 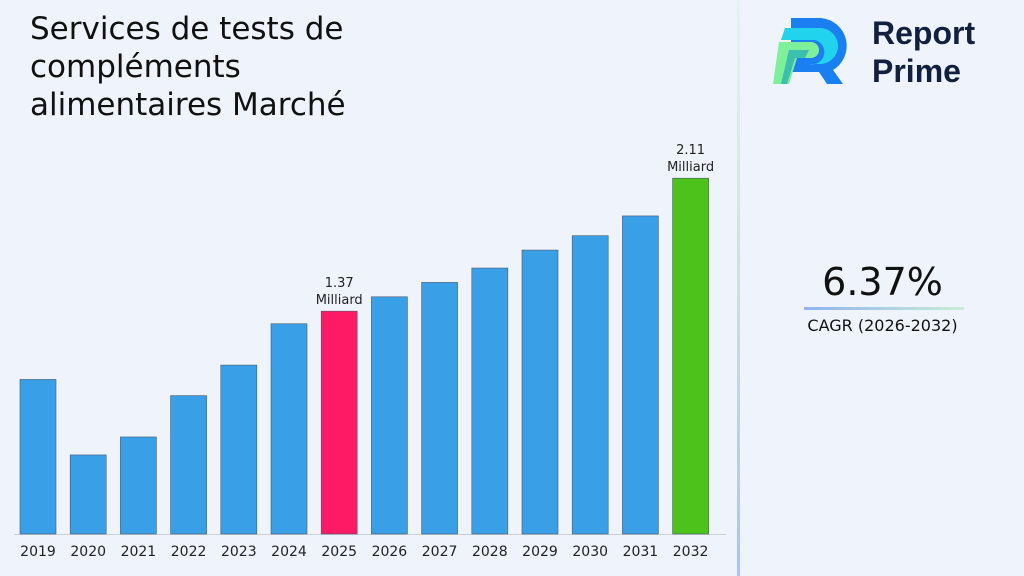 I want to click on x-tick-label: 2021, so click(x=139, y=552).